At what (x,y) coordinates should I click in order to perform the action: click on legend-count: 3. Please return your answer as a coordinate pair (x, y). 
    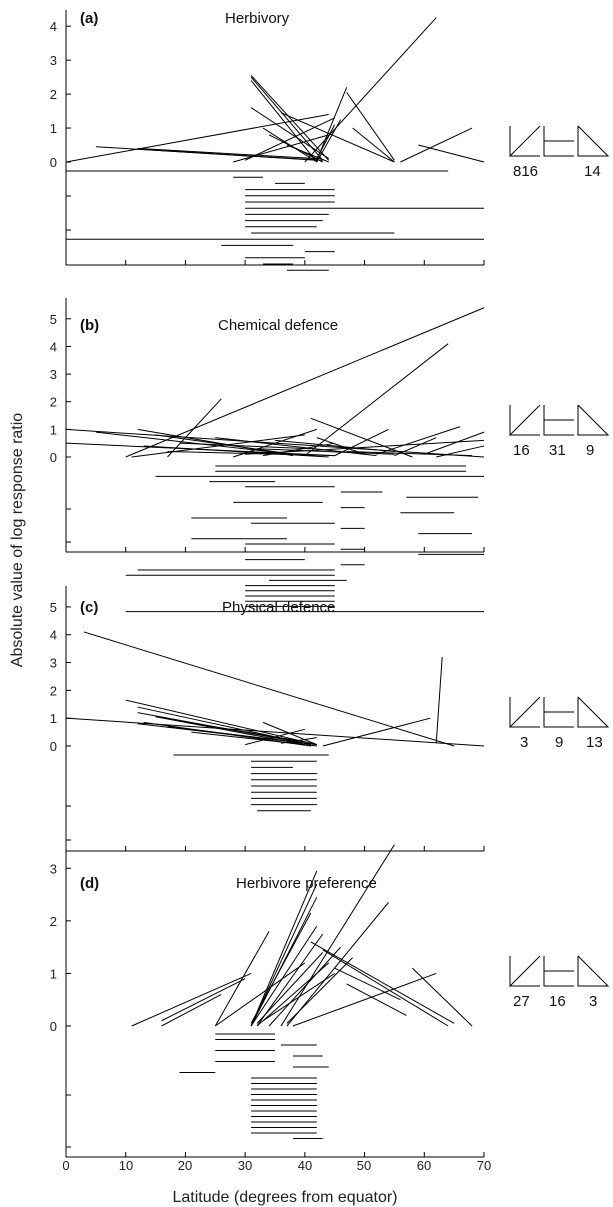
    Looking at the image, I should click on (593, 1001).